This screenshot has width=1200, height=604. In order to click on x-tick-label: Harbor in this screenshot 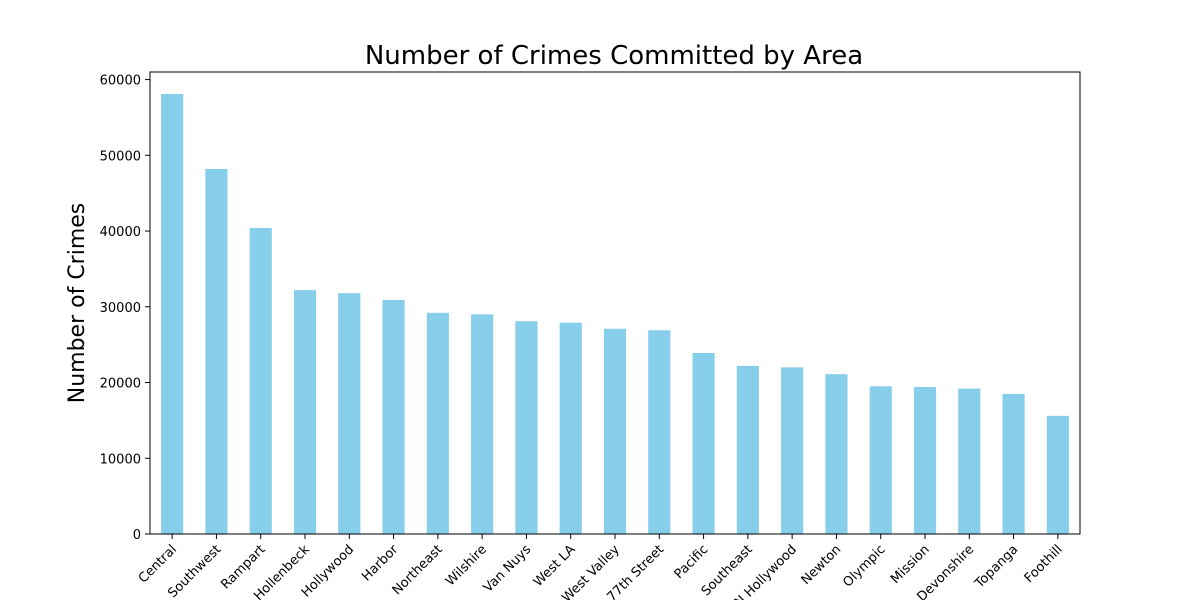, I will do `click(380, 563)`.